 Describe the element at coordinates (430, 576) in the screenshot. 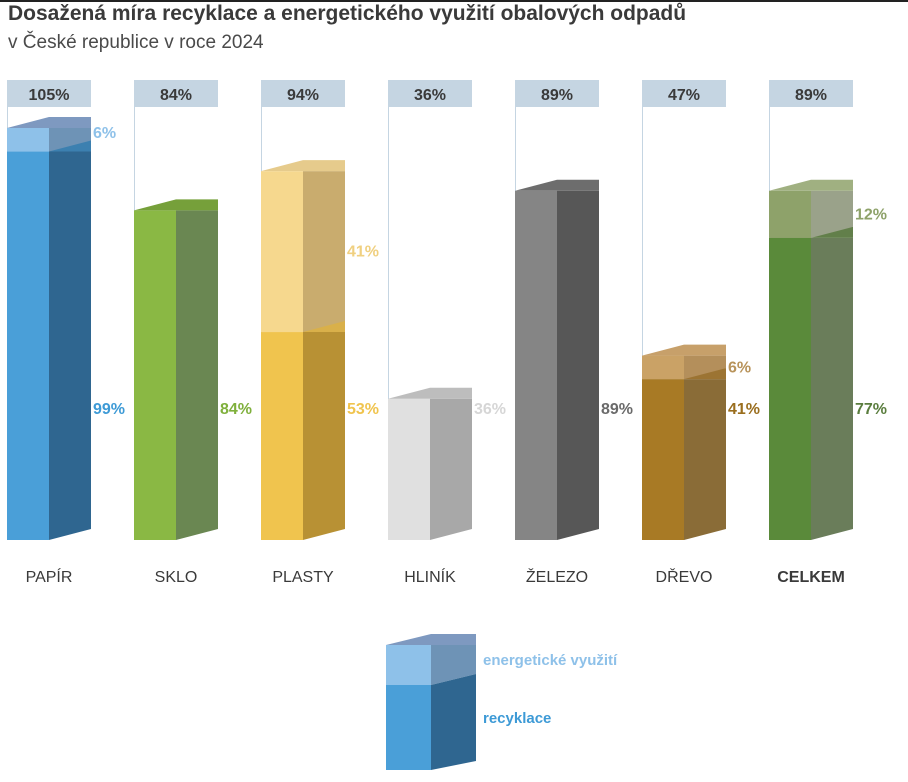

I see `category-label: HLINÍK` at that location.